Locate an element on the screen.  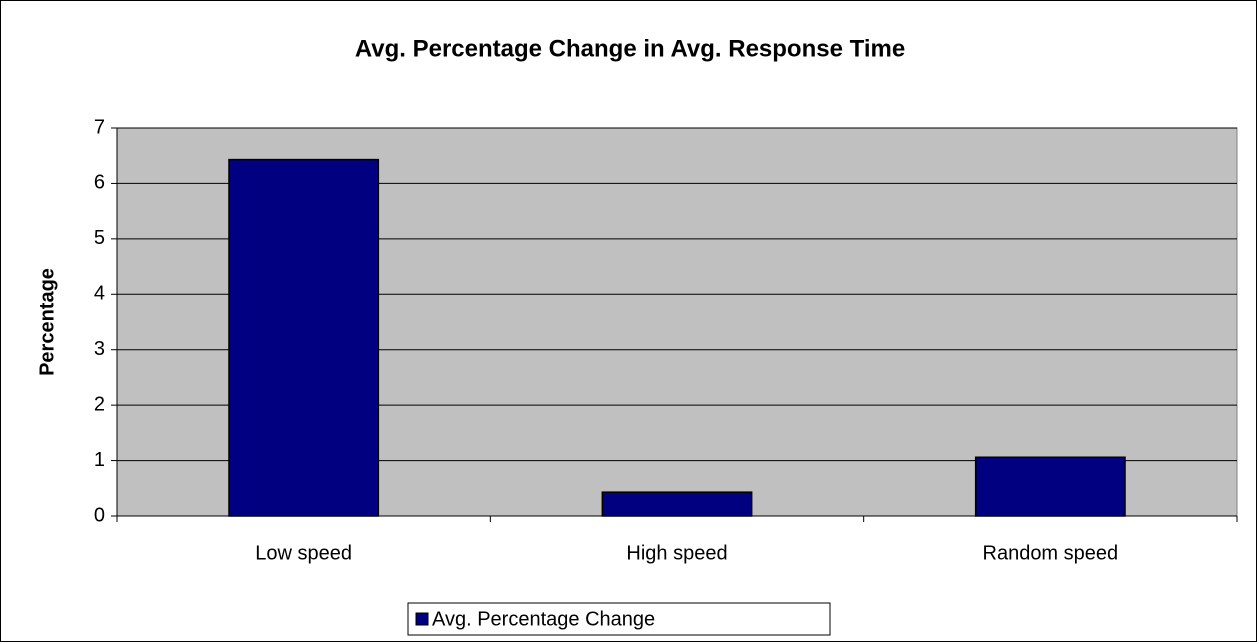
y-tick-label: 2 is located at coordinates (99, 404).